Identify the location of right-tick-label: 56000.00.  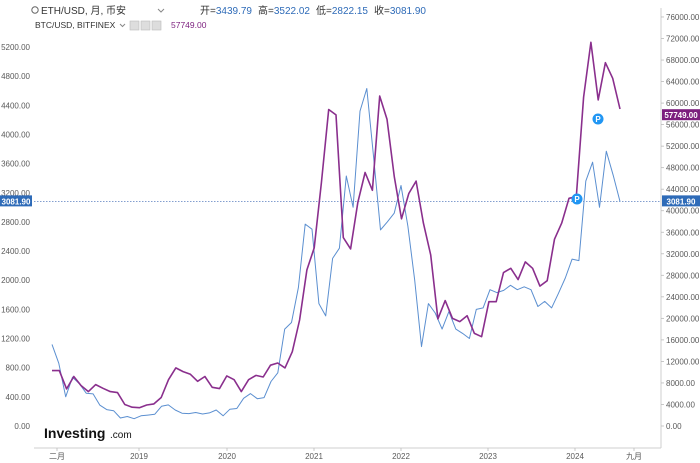
(683, 125).